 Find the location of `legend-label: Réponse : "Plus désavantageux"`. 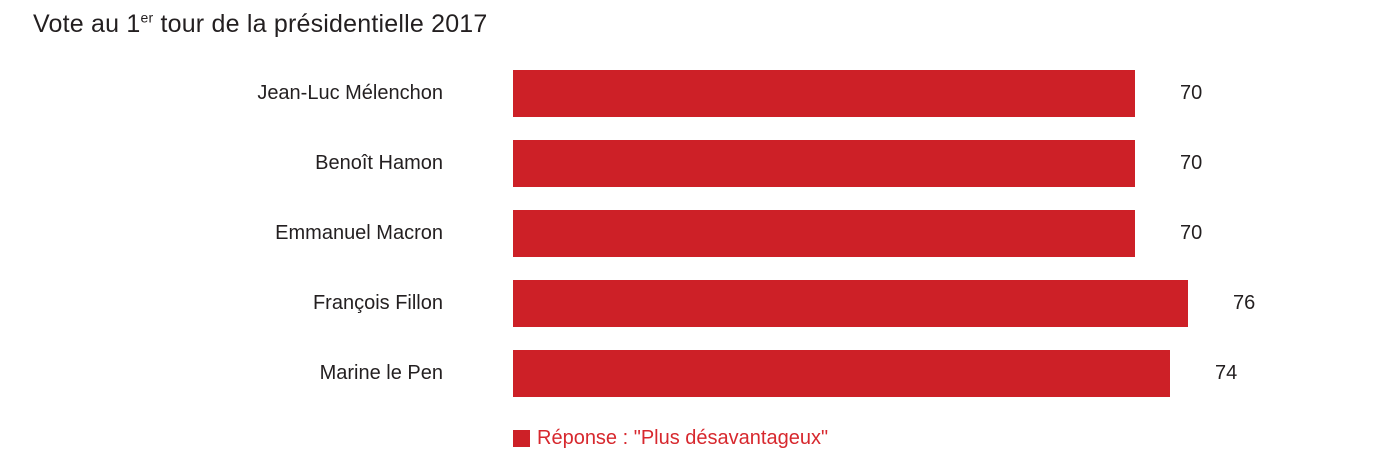

legend-label: Réponse : "Plus désavantageux" is located at coordinates (683, 438).